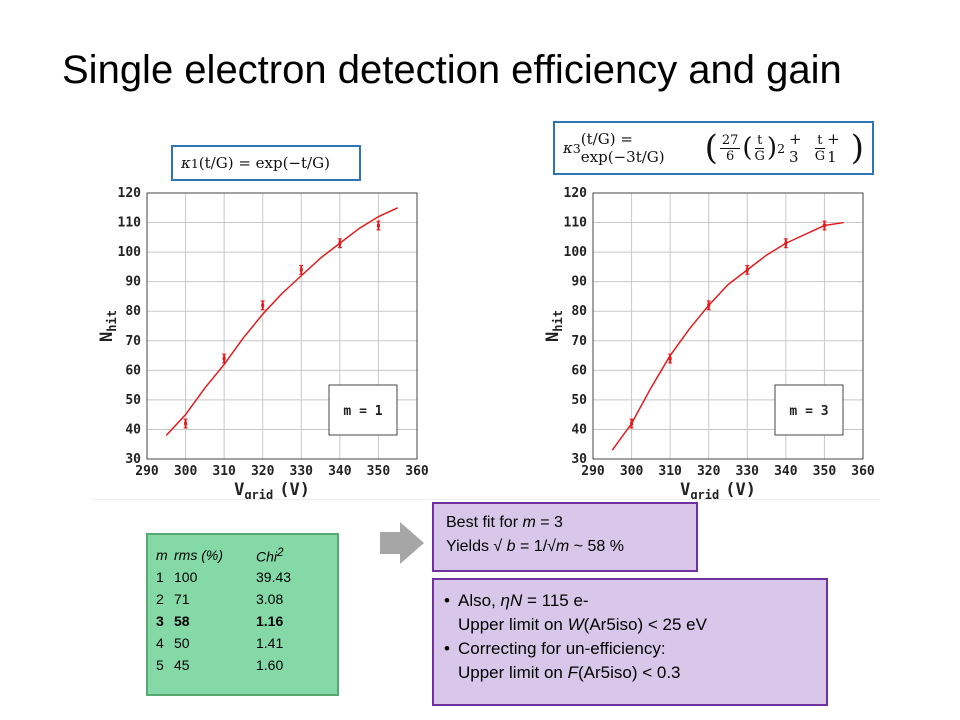 The width and height of the screenshot is (960, 720). Describe the element at coordinates (220, 555) in the screenshot. I see `table-header: m rms (%) Chi2` at that location.